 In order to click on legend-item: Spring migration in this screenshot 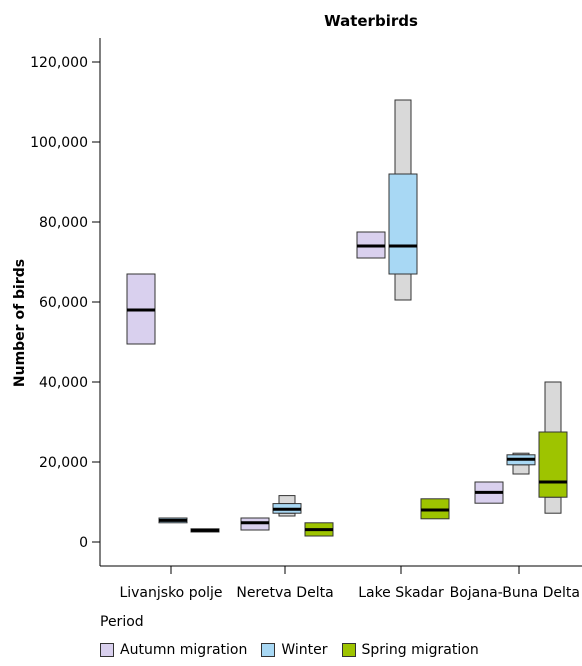, I will do `click(410, 650)`.